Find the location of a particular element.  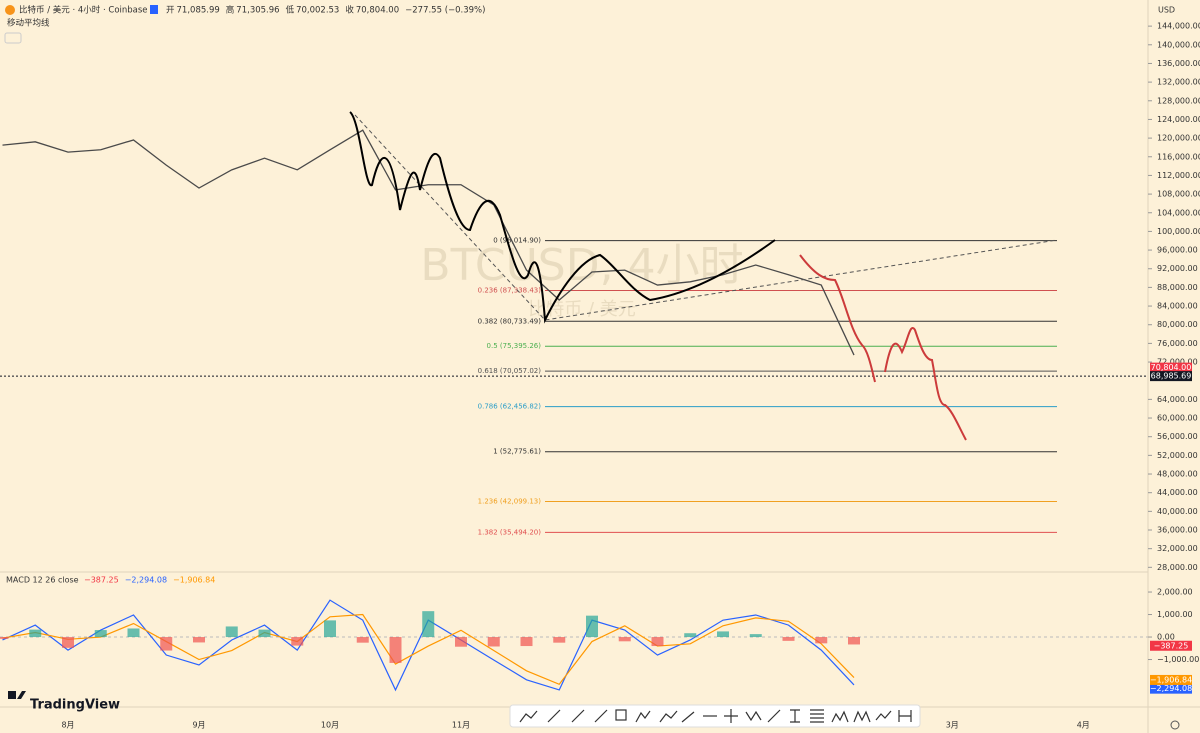

price-tag-label: 68,985.69 is located at coordinates (1171, 376).